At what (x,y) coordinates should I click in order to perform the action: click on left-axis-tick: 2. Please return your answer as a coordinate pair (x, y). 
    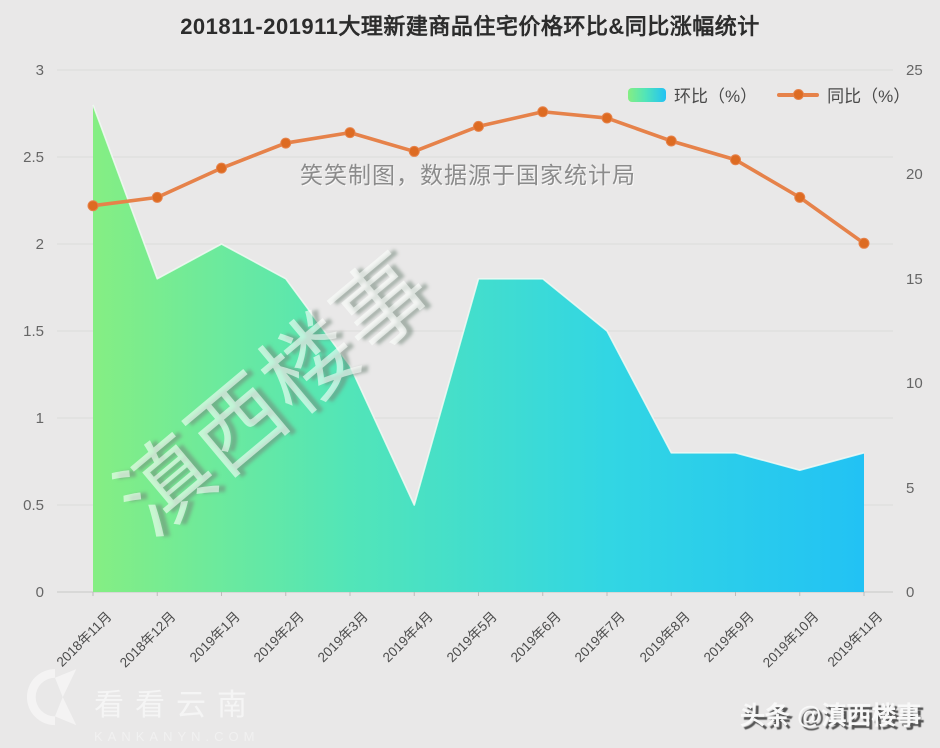
    Looking at the image, I should click on (39, 244).